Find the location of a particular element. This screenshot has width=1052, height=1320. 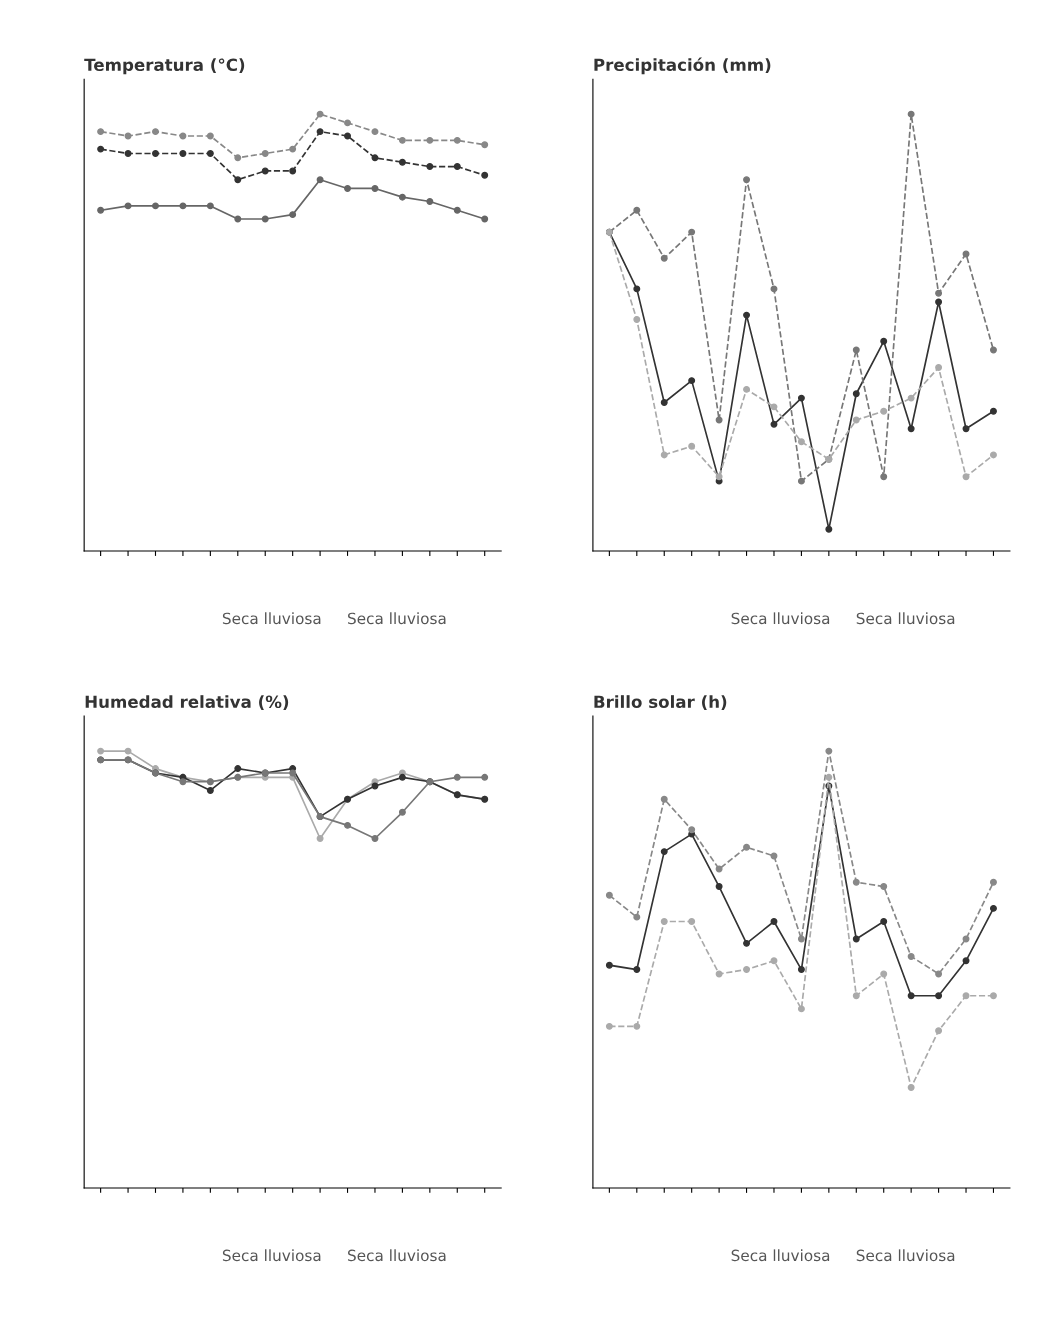

chart-title: Temperatura (°C) is located at coordinates (164, 66).